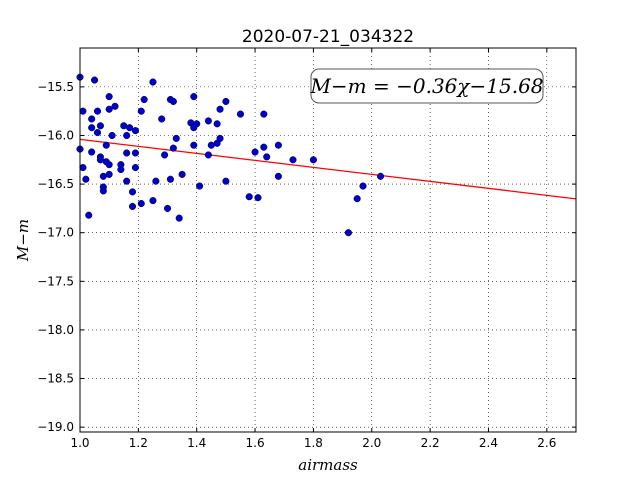 The height and width of the screenshot is (480, 640). I want to click on x-tick-label: 1.4, so click(196, 443).